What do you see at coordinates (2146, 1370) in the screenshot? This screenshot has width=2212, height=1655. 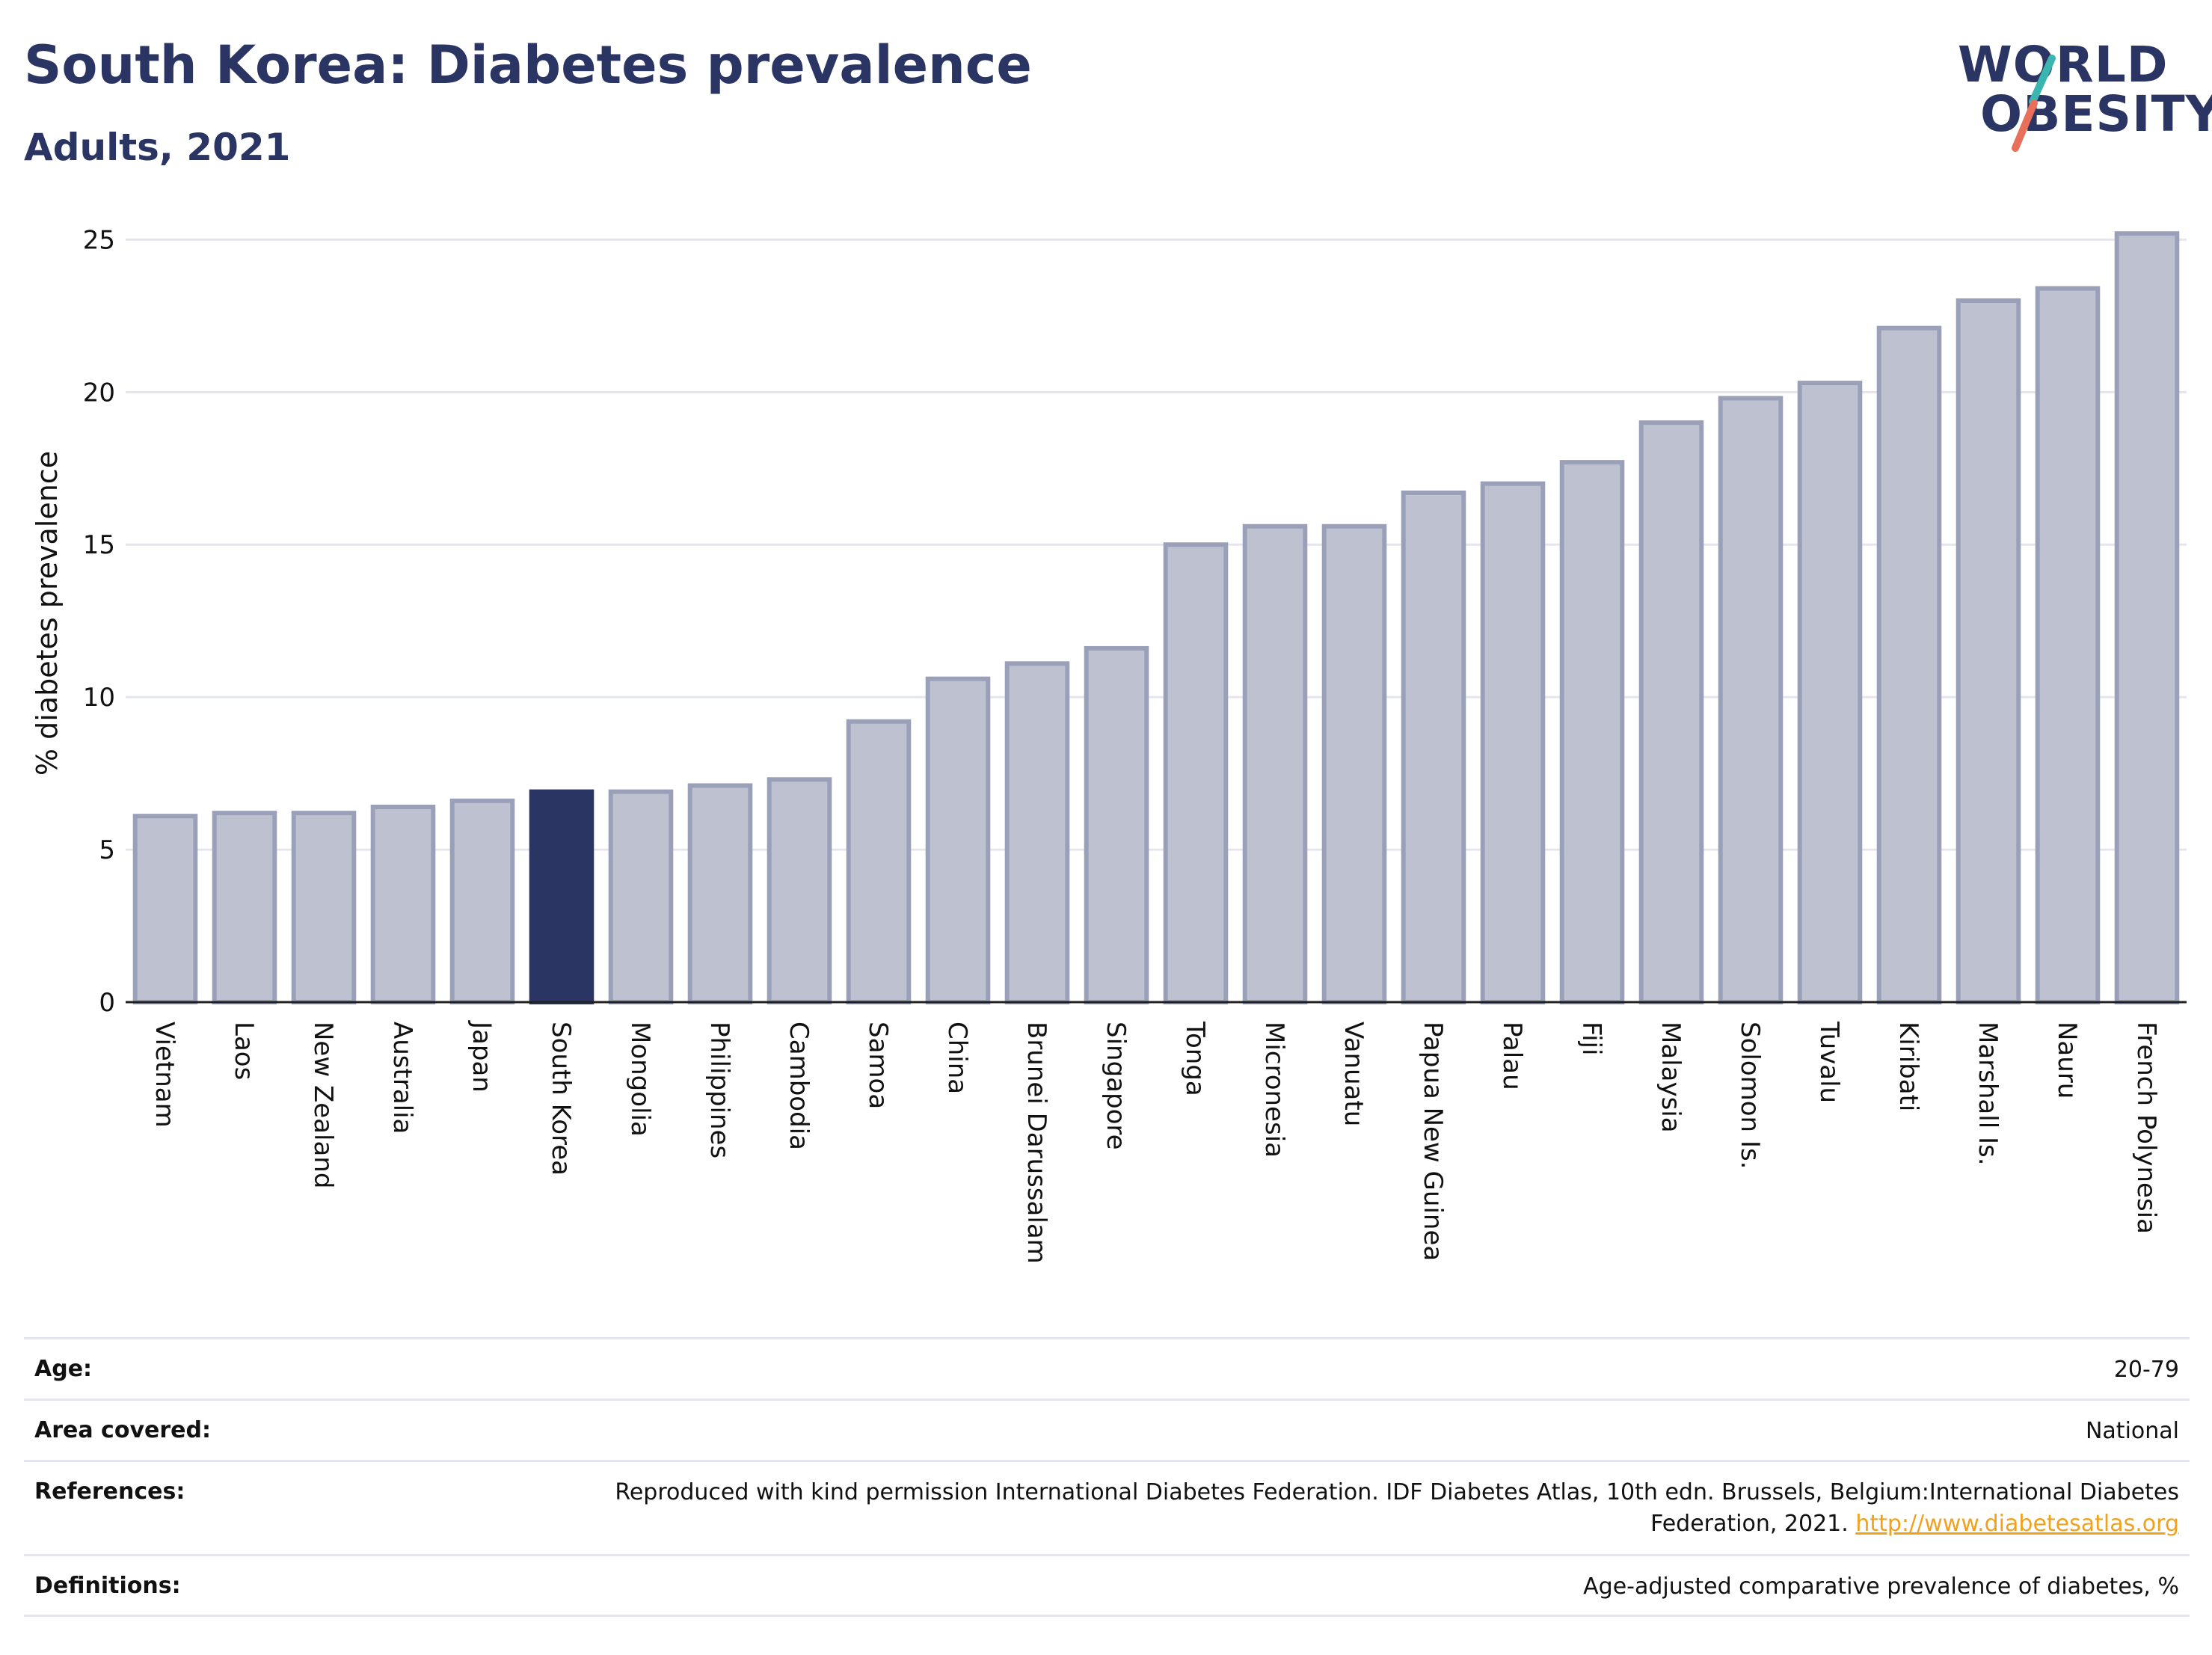 I see `age-value: 20-79` at bounding box center [2146, 1370].